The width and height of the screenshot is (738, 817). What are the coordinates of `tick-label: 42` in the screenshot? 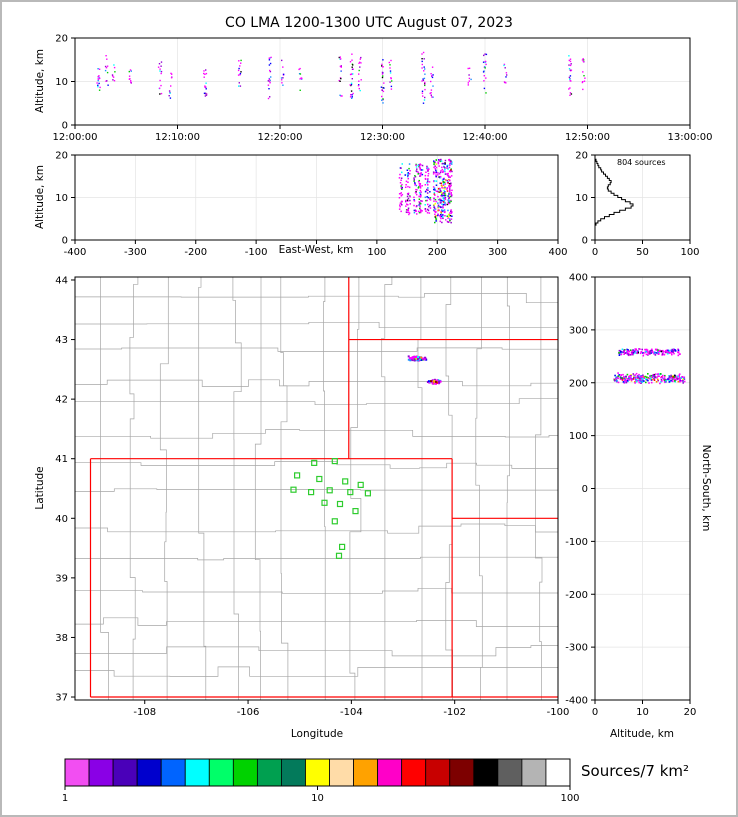 It's located at (61, 400).